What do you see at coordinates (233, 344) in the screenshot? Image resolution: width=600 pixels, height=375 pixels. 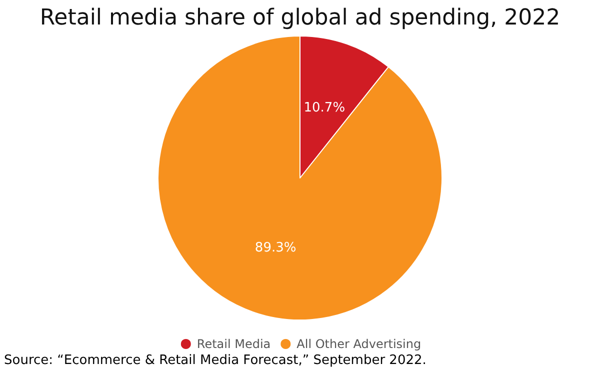 I see `legend-label: Retail Media` at bounding box center [233, 344].